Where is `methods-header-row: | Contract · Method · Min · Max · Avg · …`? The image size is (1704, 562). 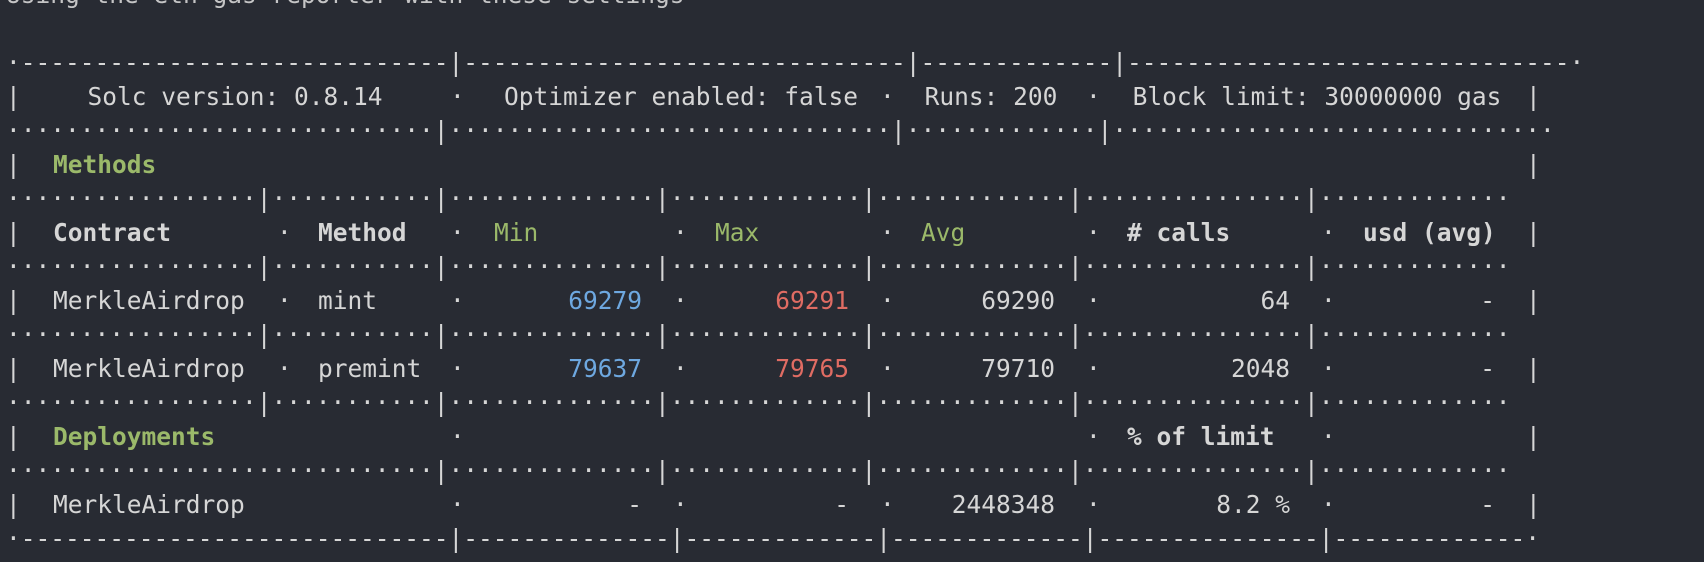
methods-header-row: | Contract · Method · Min · Max · Avg · … is located at coordinates (855, 250).